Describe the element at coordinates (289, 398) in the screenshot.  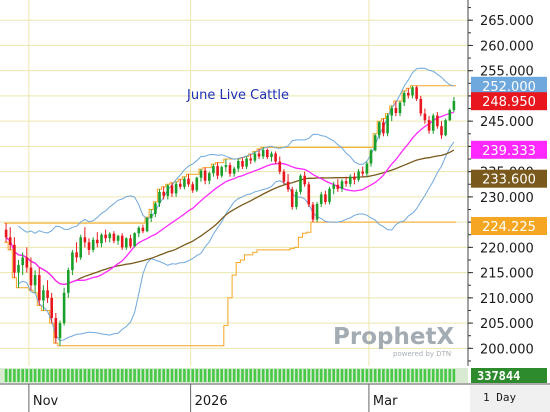
I see `x-axis: Nov 2026 Mar` at that location.